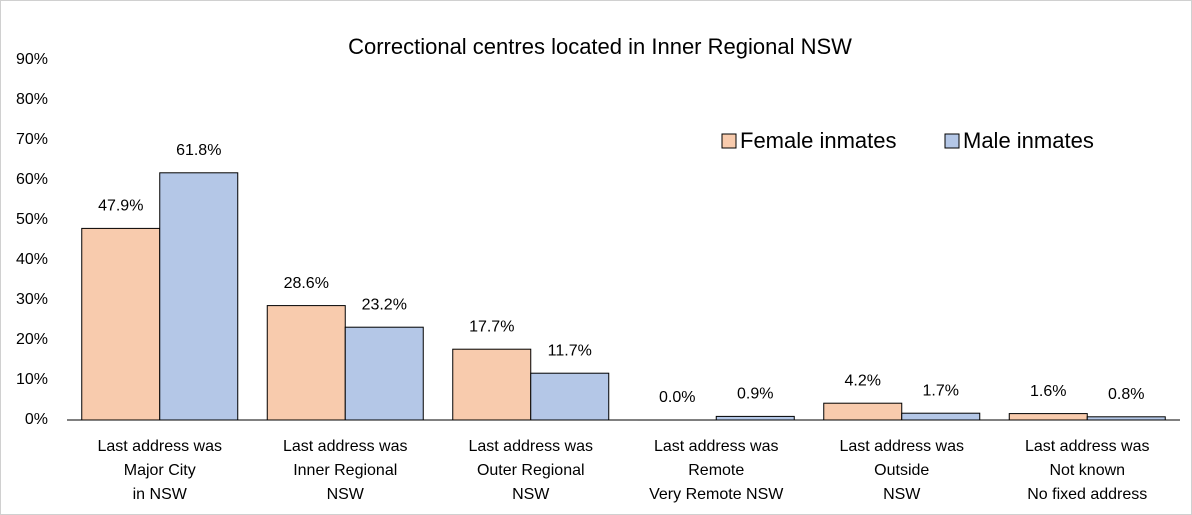  What do you see at coordinates (677, 397) in the screenshot?
I see `data-label: 0.0%` at bounding box center [677, 397].